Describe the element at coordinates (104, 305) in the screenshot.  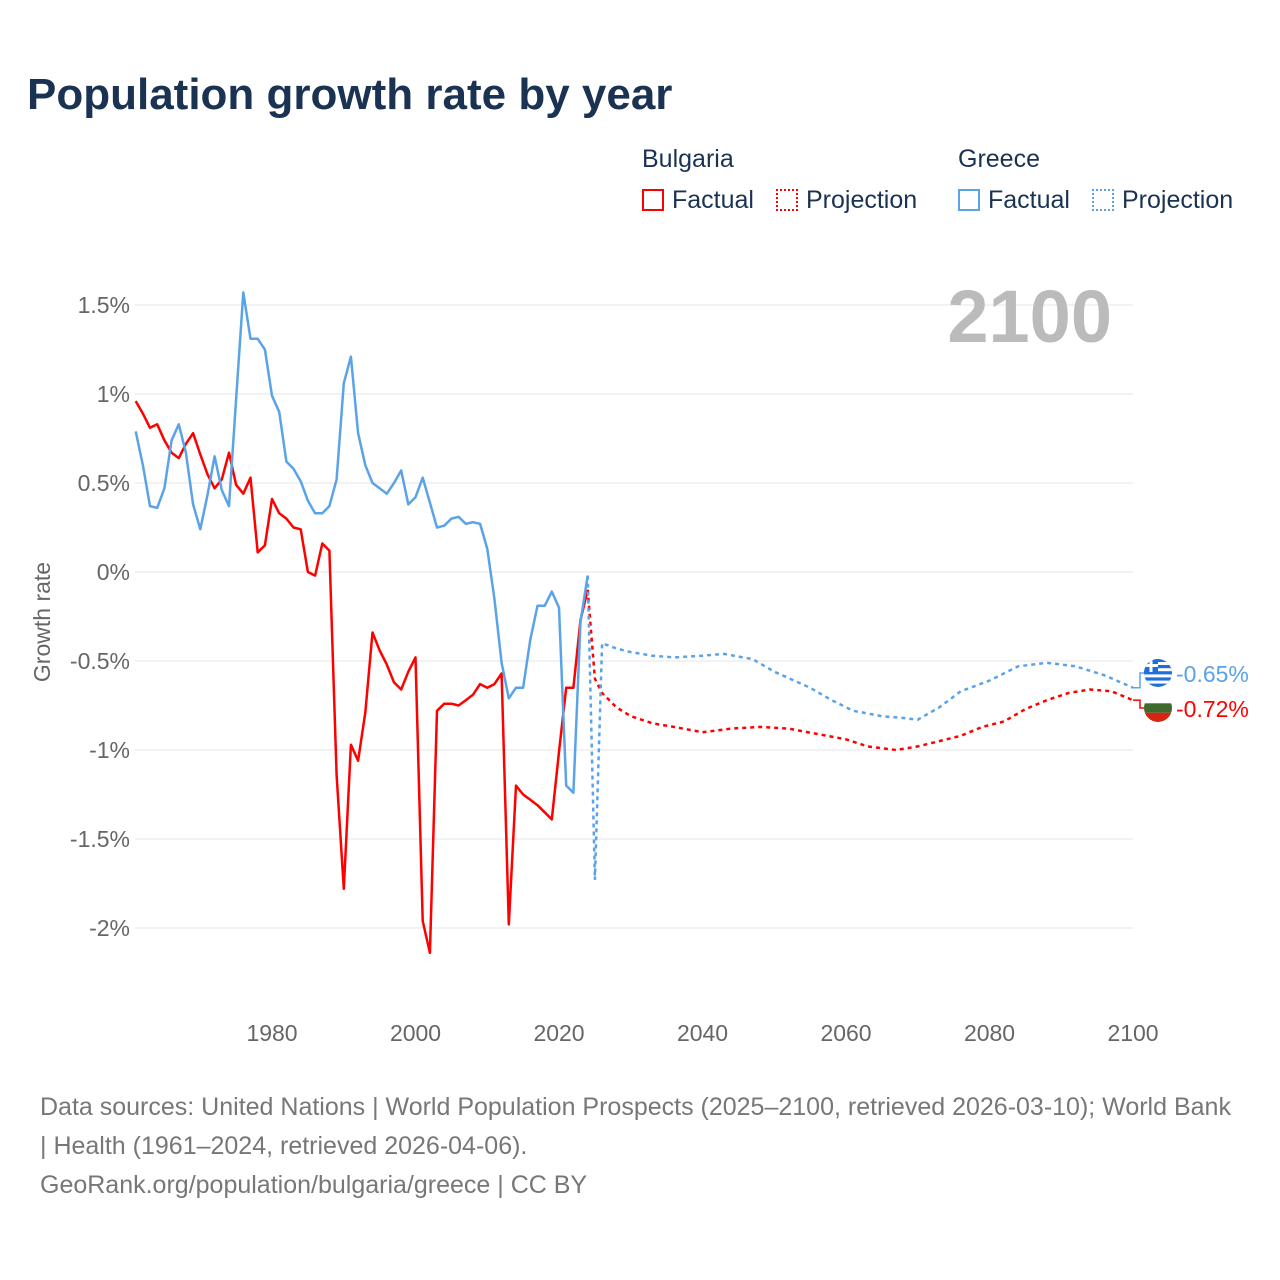
I see `y-tick-label: 1.5%` at that location.